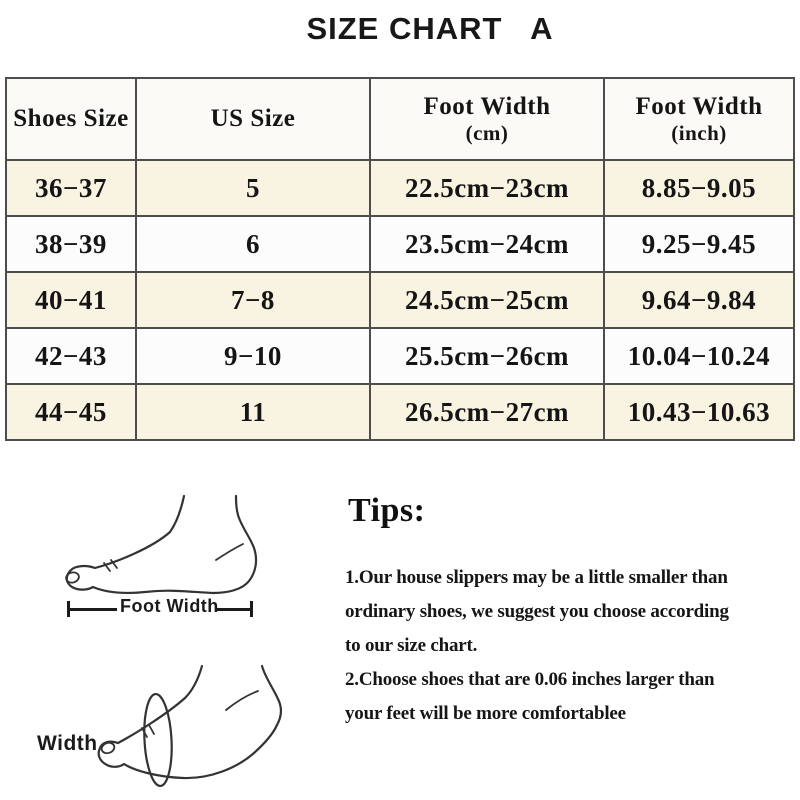  What do you see at coordinates (487, 133) in the screenshot?
I see `column-header-unit: (cm)` at bounding box center [487, 133].